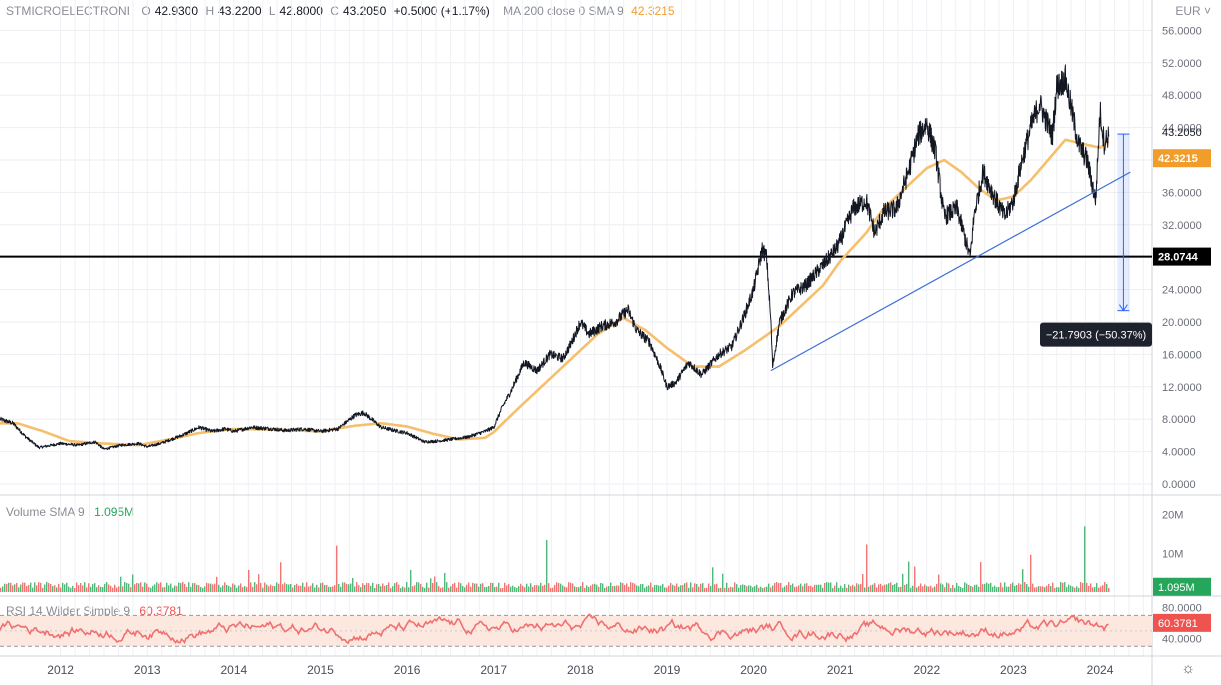  I want to click on x-tick-label: 2014, so click(234, 670).